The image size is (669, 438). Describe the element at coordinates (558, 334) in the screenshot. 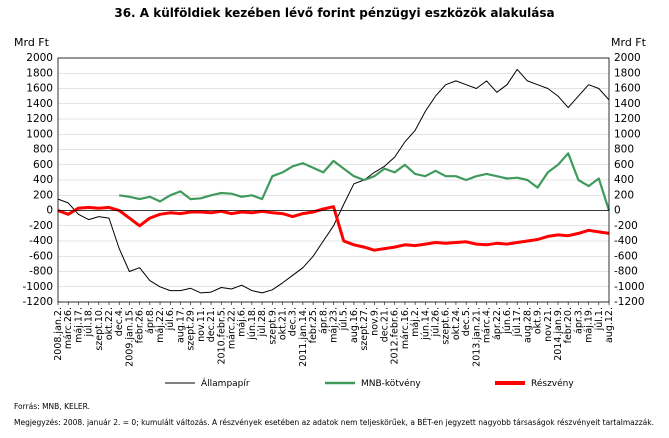

I see `x-tick-label: 2014.jan.9.` at that location.